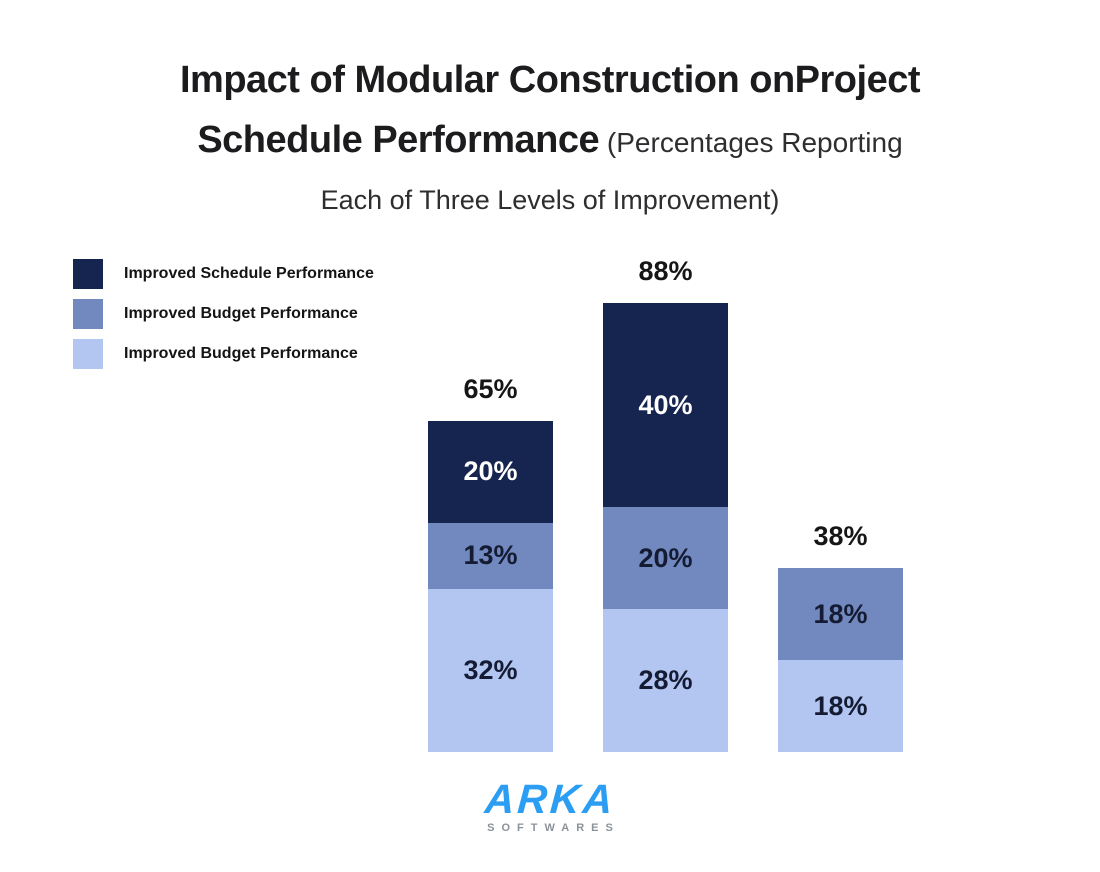  Describe the element at coordinates (553, 828) in the screenshot. I see `arka-logo-subtext: SOFTWARES` at that location.